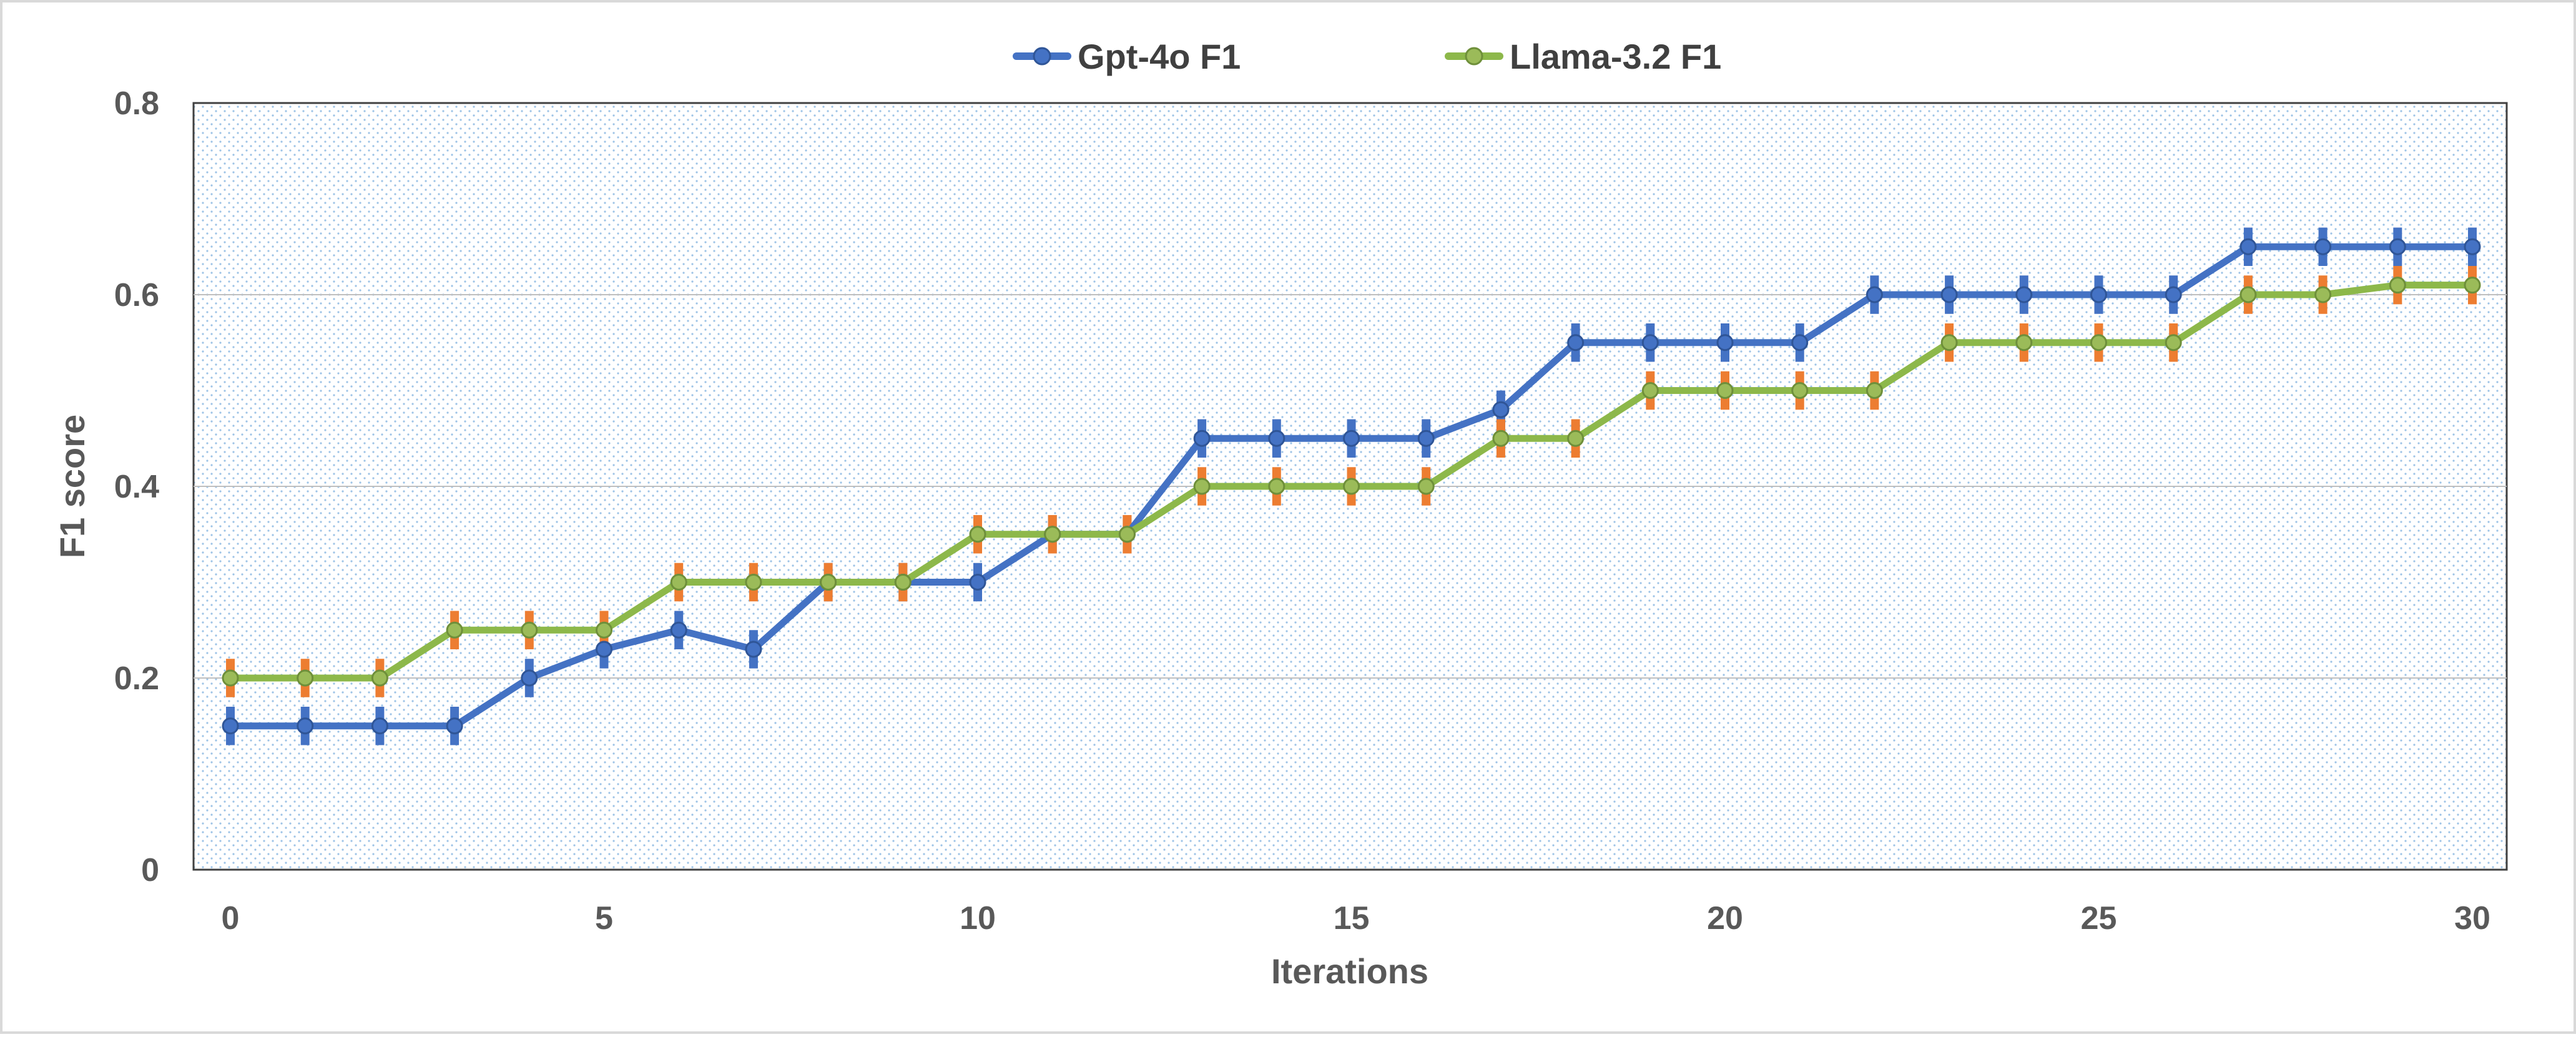 The height and width of the screenshot is (1037, 2576). What do you see at coordinates (72, 486) in the screenshot?
I see `y-axis-title: F1 score` at bounding box center [72, 486].